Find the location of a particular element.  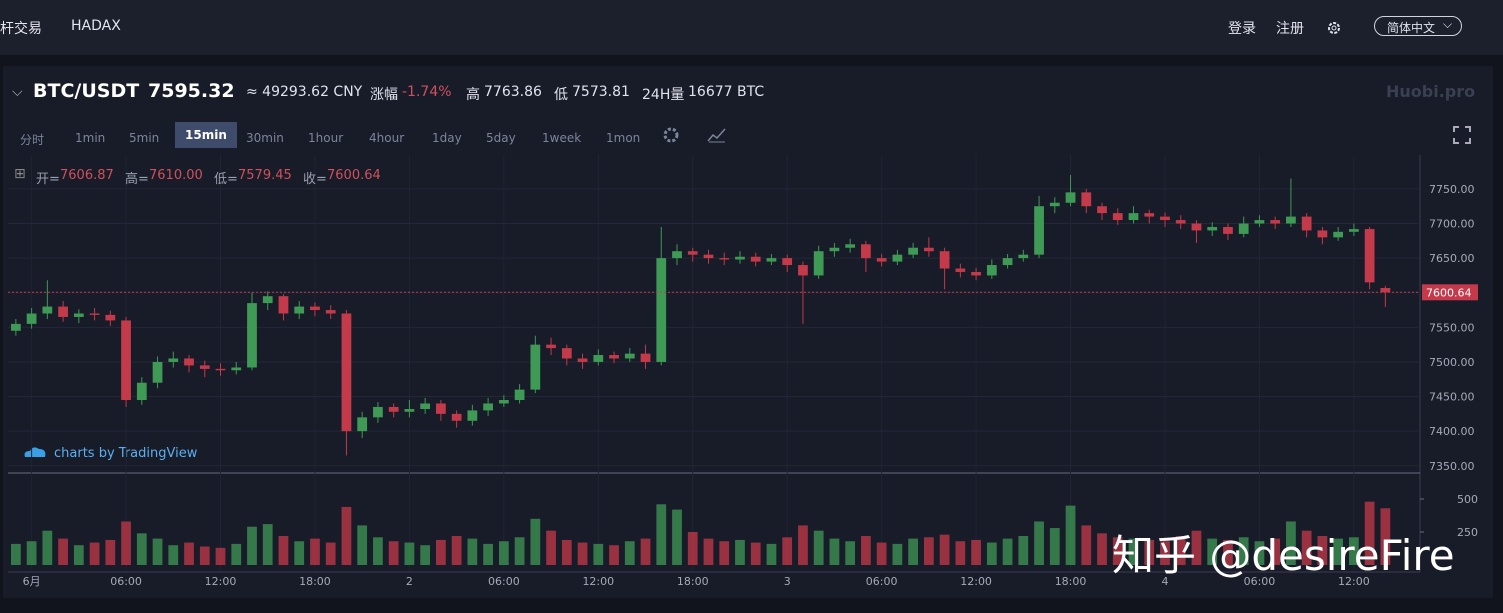

y-tick-label: 7550.00 is located at coordinates (1452, 327).